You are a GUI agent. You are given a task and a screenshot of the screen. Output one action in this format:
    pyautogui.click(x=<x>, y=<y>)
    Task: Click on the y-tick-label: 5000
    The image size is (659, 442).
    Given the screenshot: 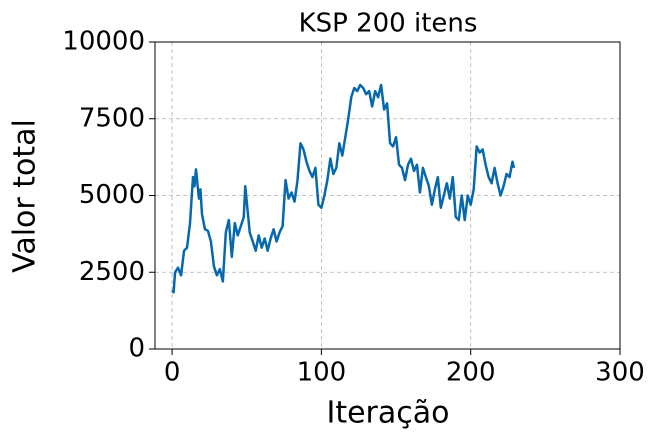 What is the action you would take?
    pyautogui.click(x=112, y=195)
    